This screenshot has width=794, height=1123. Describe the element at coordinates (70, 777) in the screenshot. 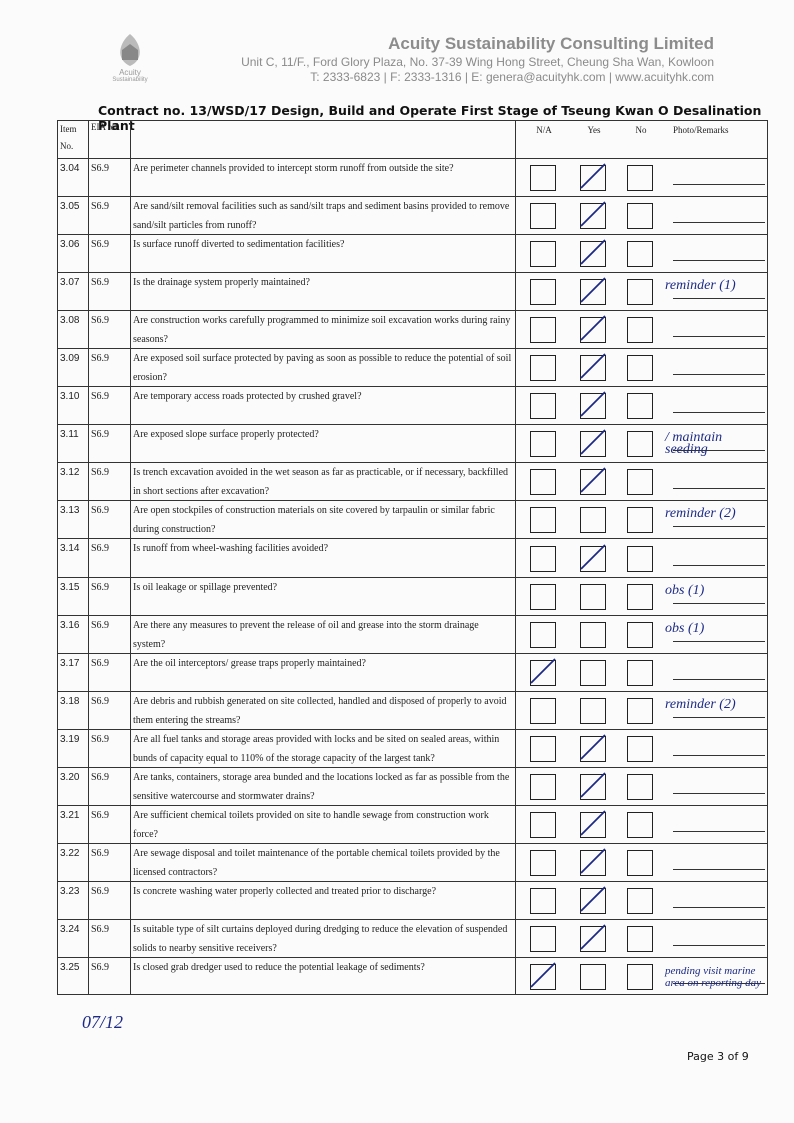

I see `item-no: 3.20` at that location.